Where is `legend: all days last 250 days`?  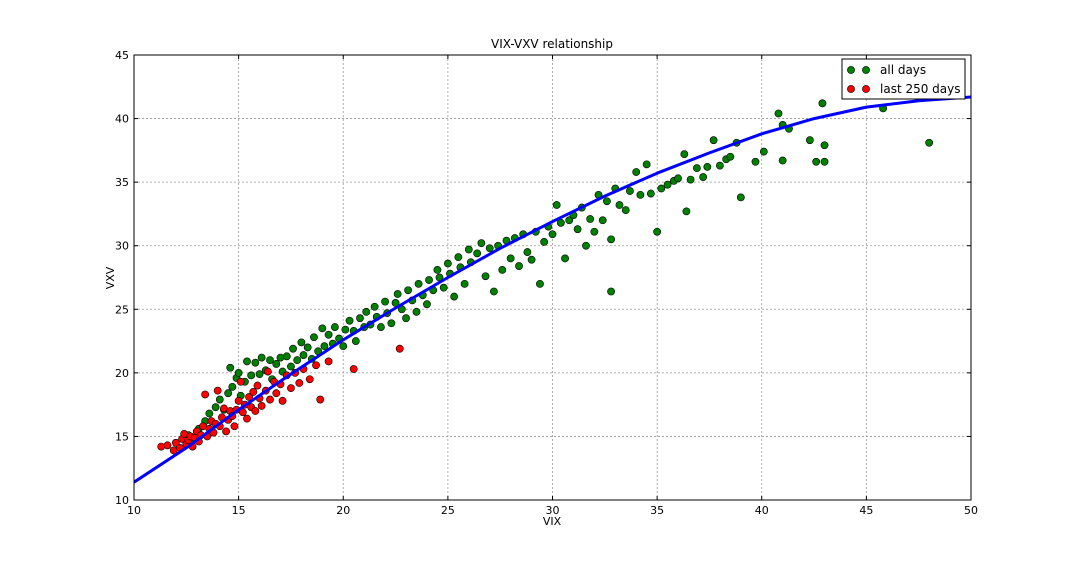
legend: all days last 250 days is located at coordinates (903, 79).